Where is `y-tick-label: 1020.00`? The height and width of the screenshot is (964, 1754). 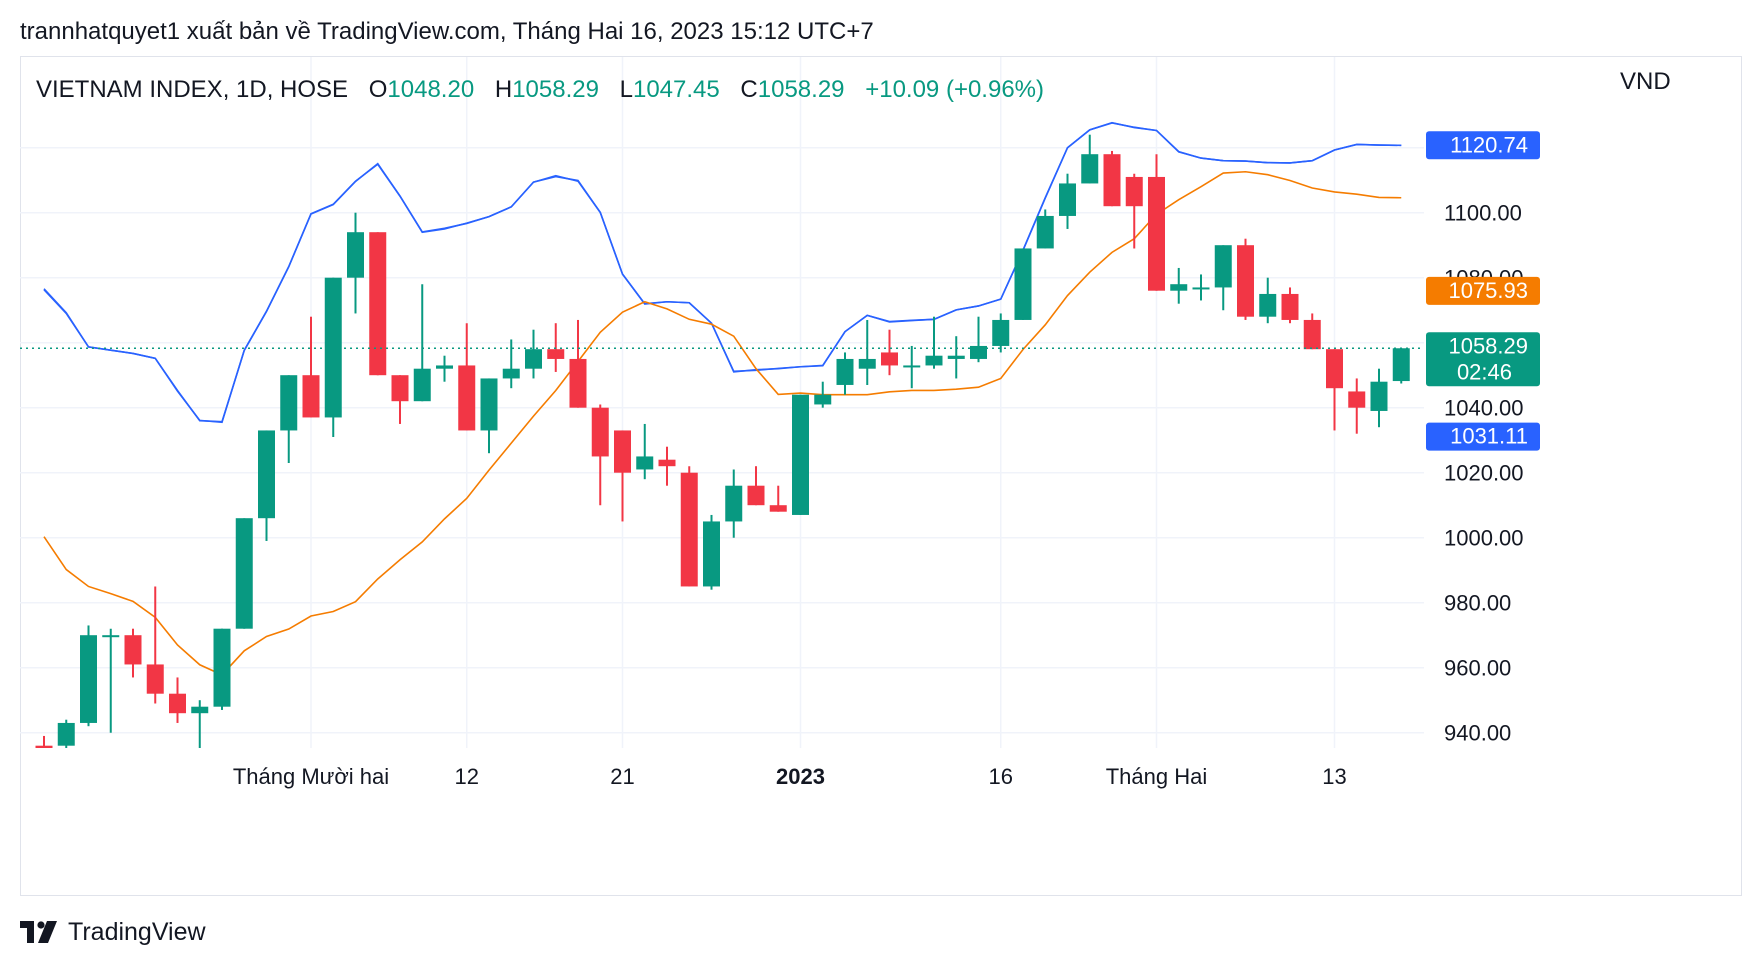
y-tick-label: 1020.00 is located at coordinates (1484, 473).